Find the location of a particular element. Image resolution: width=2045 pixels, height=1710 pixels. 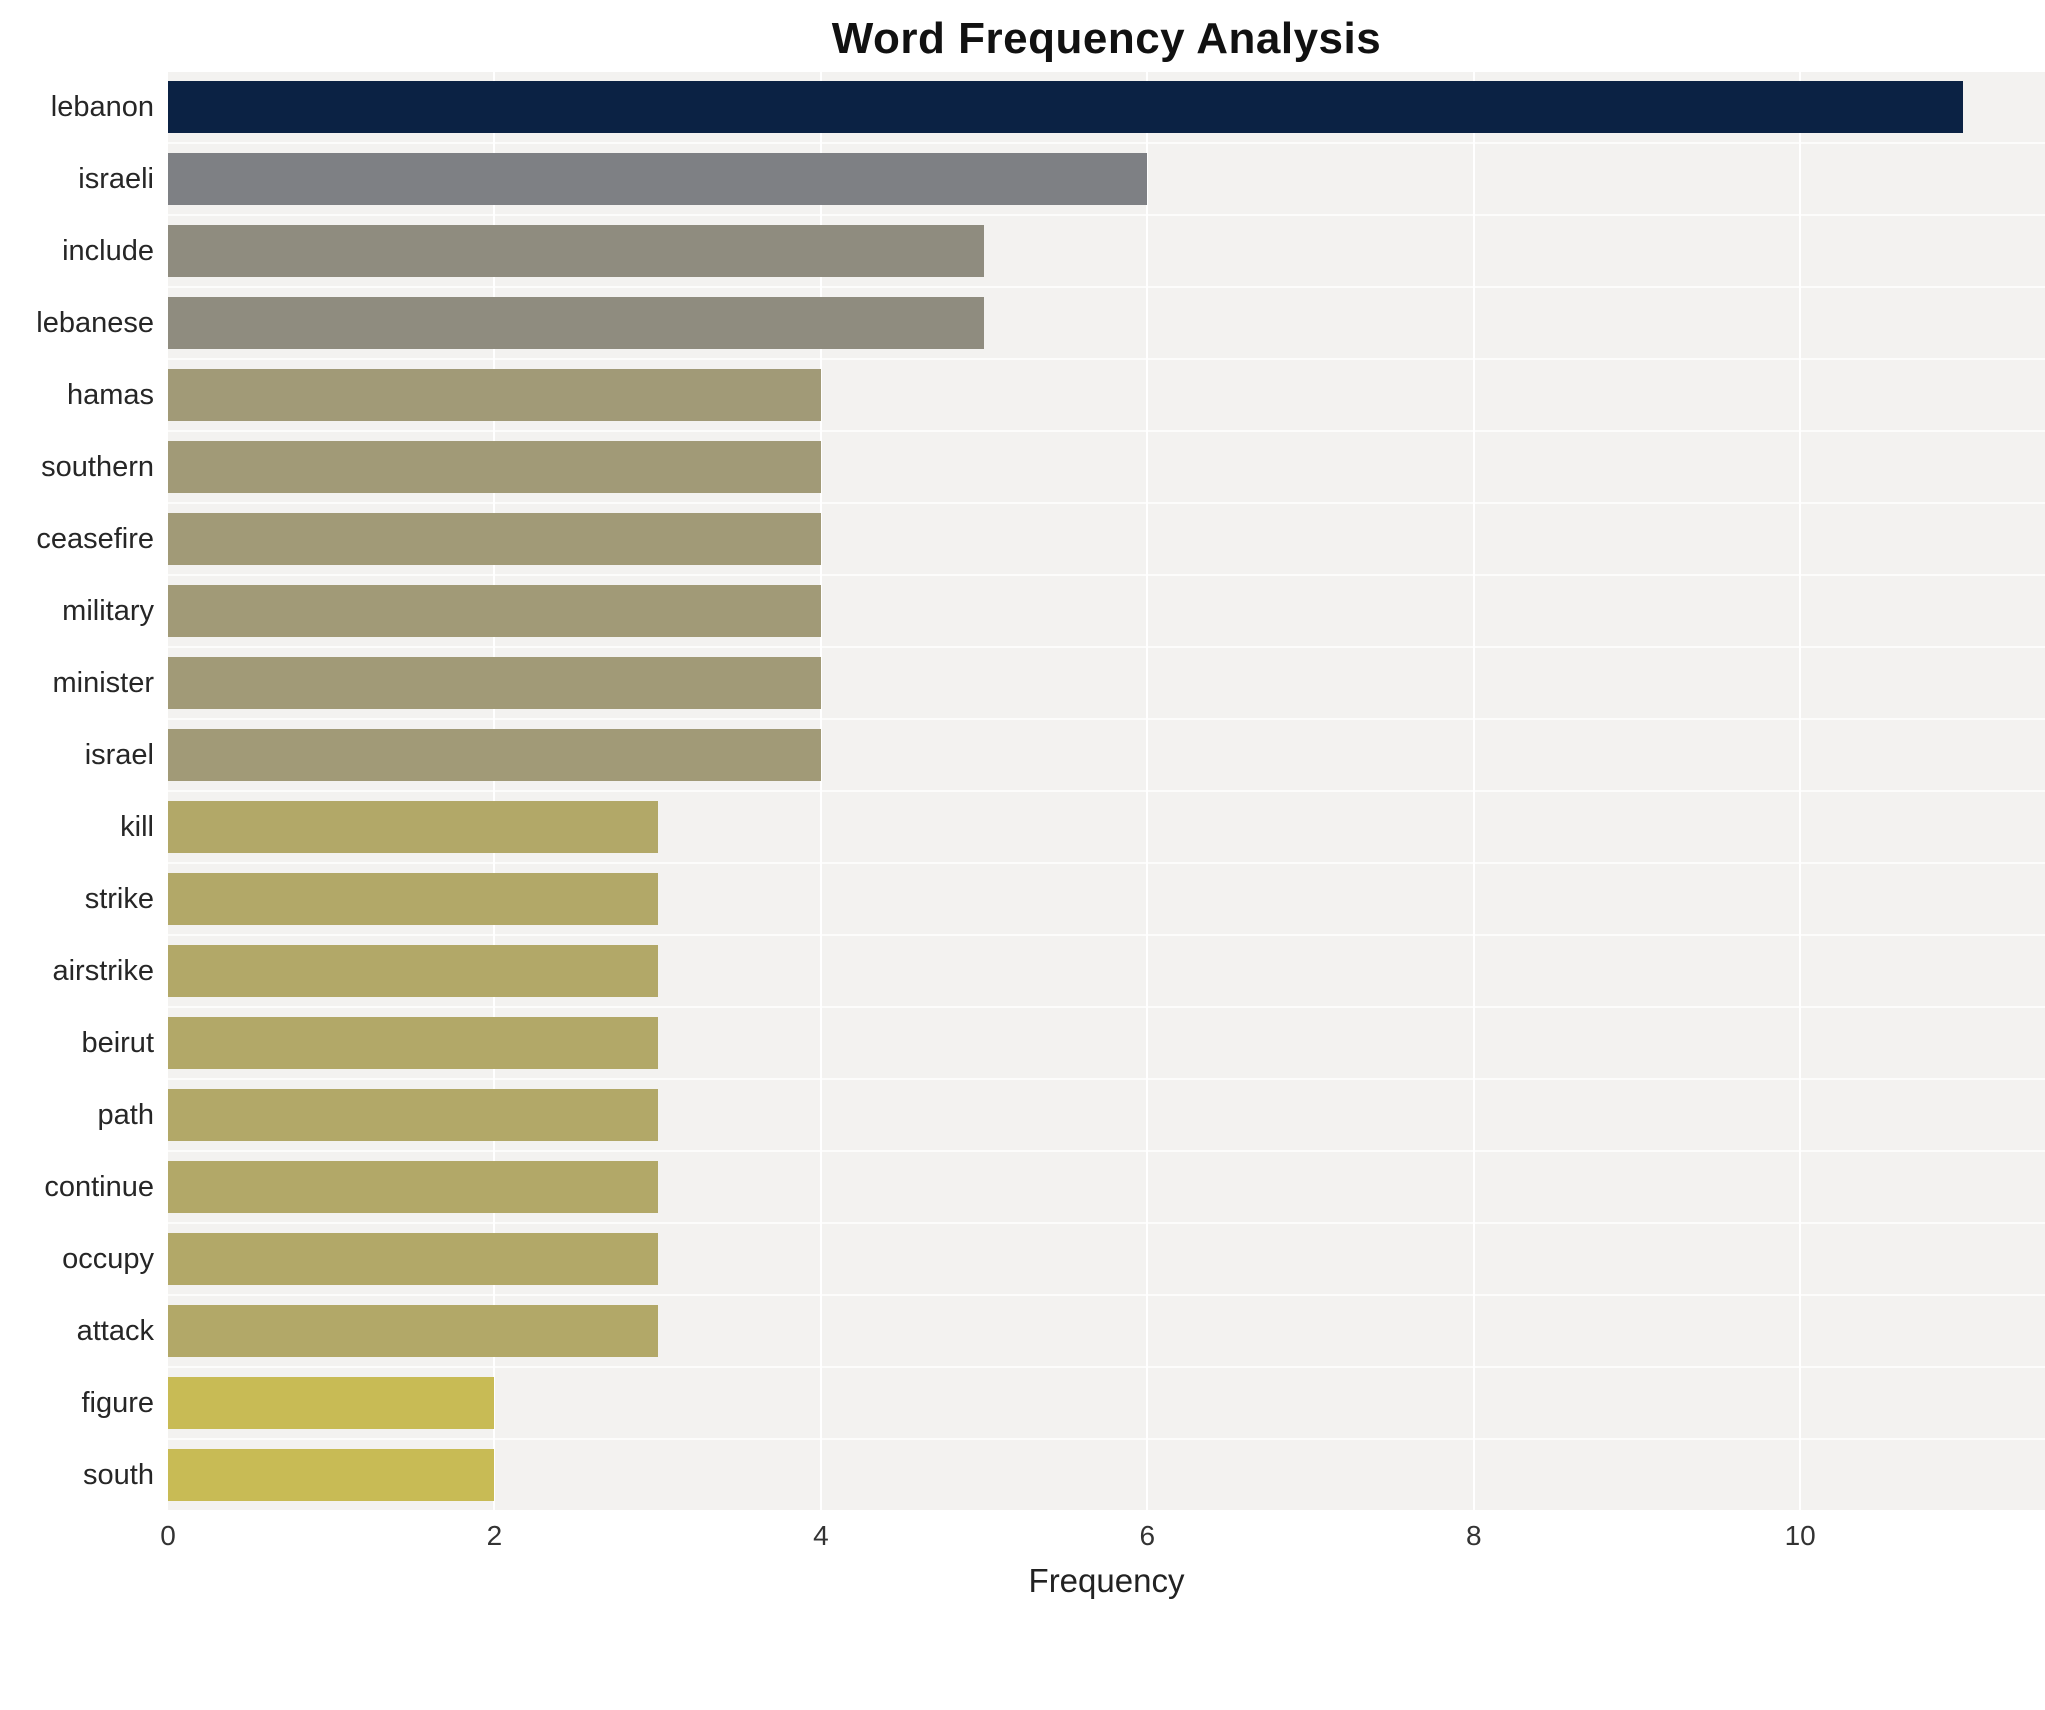

x-axis: 0 2 4 6 8 10 is located at coordinates (1102, 1536).